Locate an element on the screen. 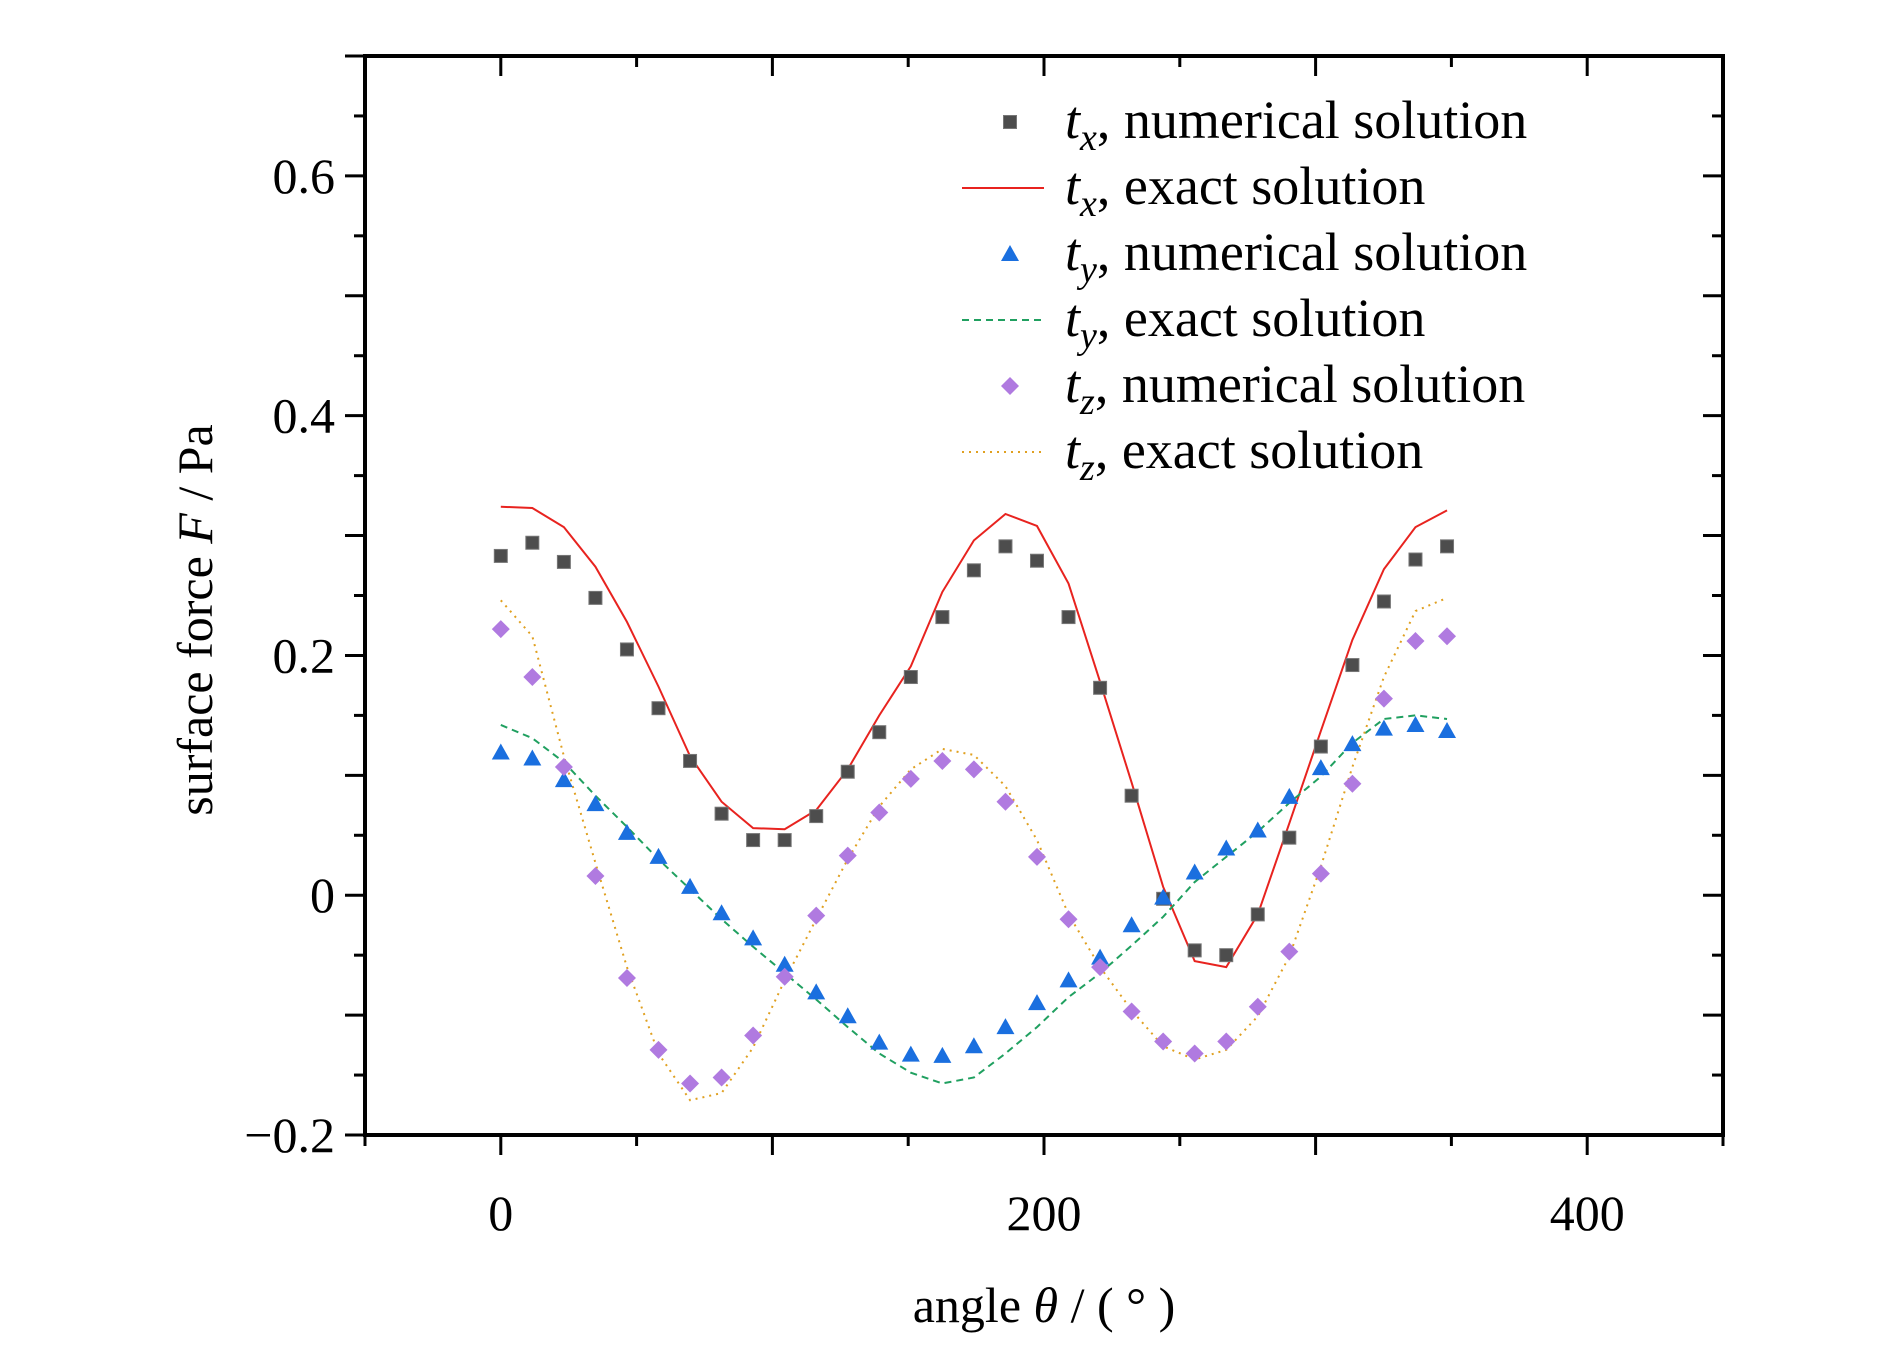 This screenshot has width=1890, height=1354. y-tick-label: 0.4 is located at coordinates (304, 416).